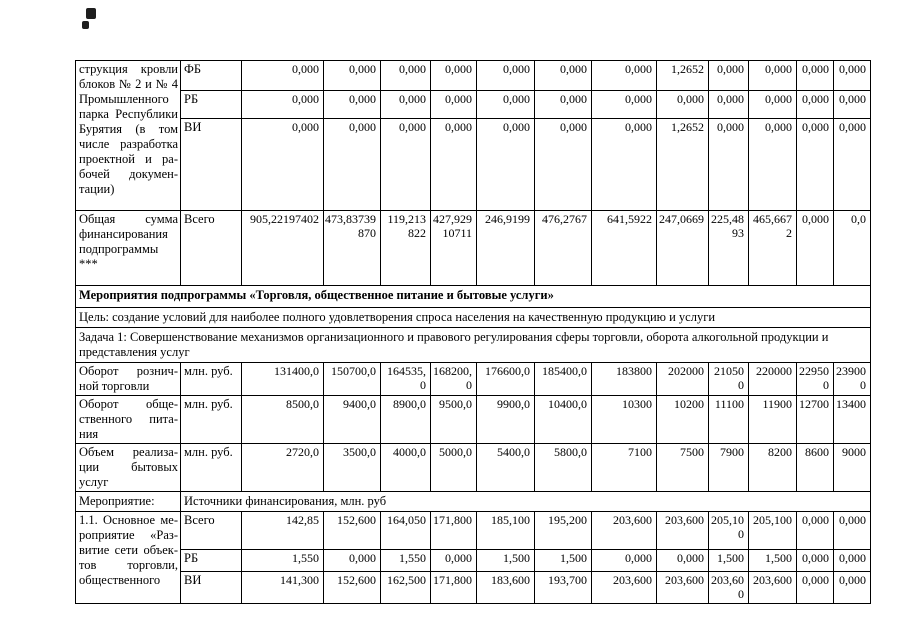 Image resolution: width=905 pixels, height=640 pixels. I want to click on value-cell: 141,300, so click(282, 587).